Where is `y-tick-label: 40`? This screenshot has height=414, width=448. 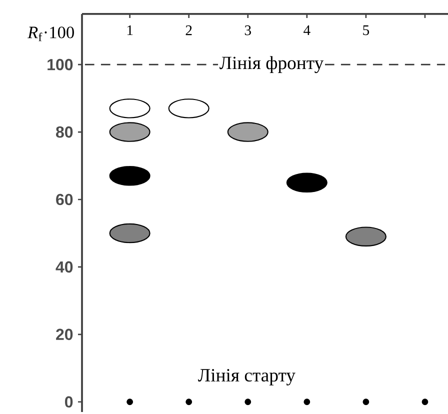 y-tick-label: 40 is located at coordinates (64, 267).